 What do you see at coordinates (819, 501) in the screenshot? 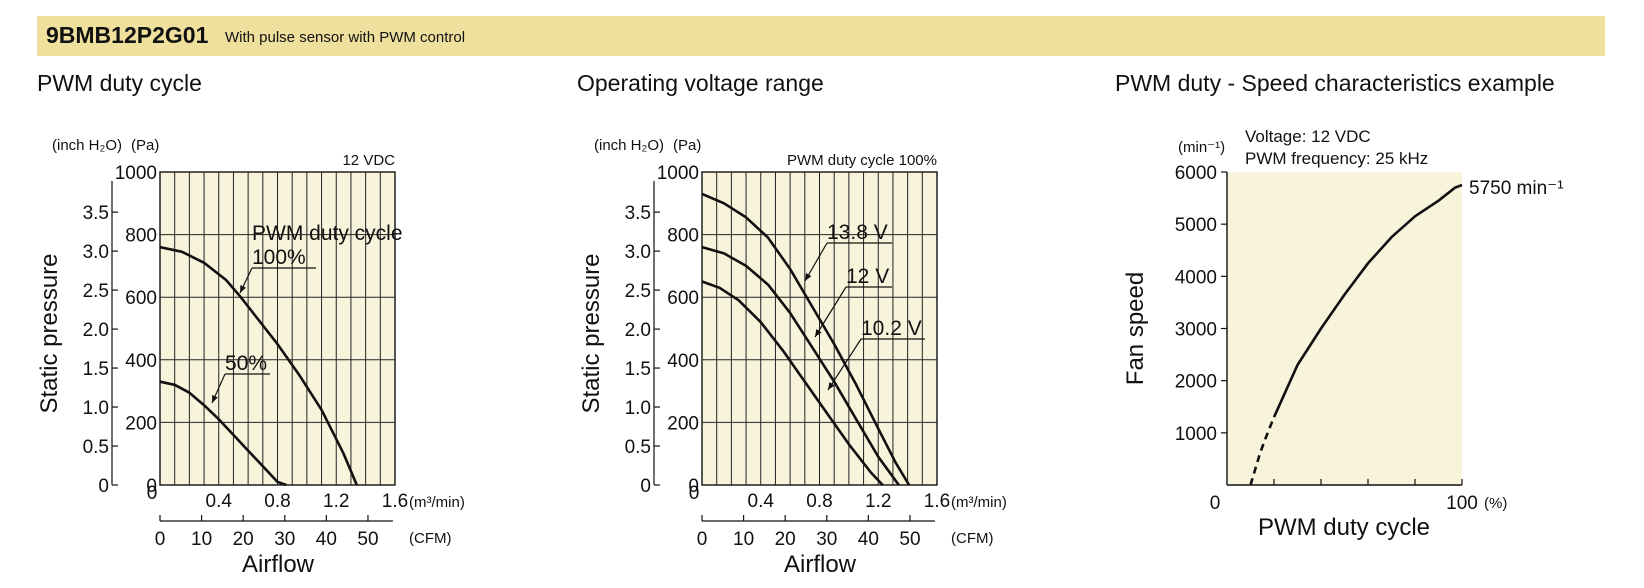
I see `chart2-x-tick-label: 0.8` at bounding box center [819, 501].